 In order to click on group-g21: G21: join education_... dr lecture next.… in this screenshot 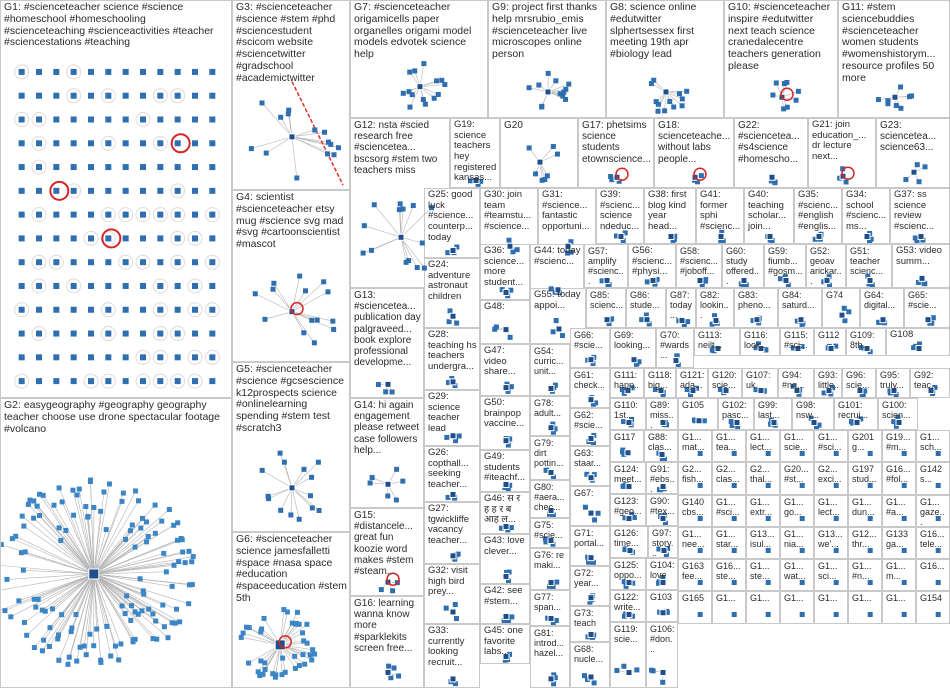, I will do `click(842, 153)`.